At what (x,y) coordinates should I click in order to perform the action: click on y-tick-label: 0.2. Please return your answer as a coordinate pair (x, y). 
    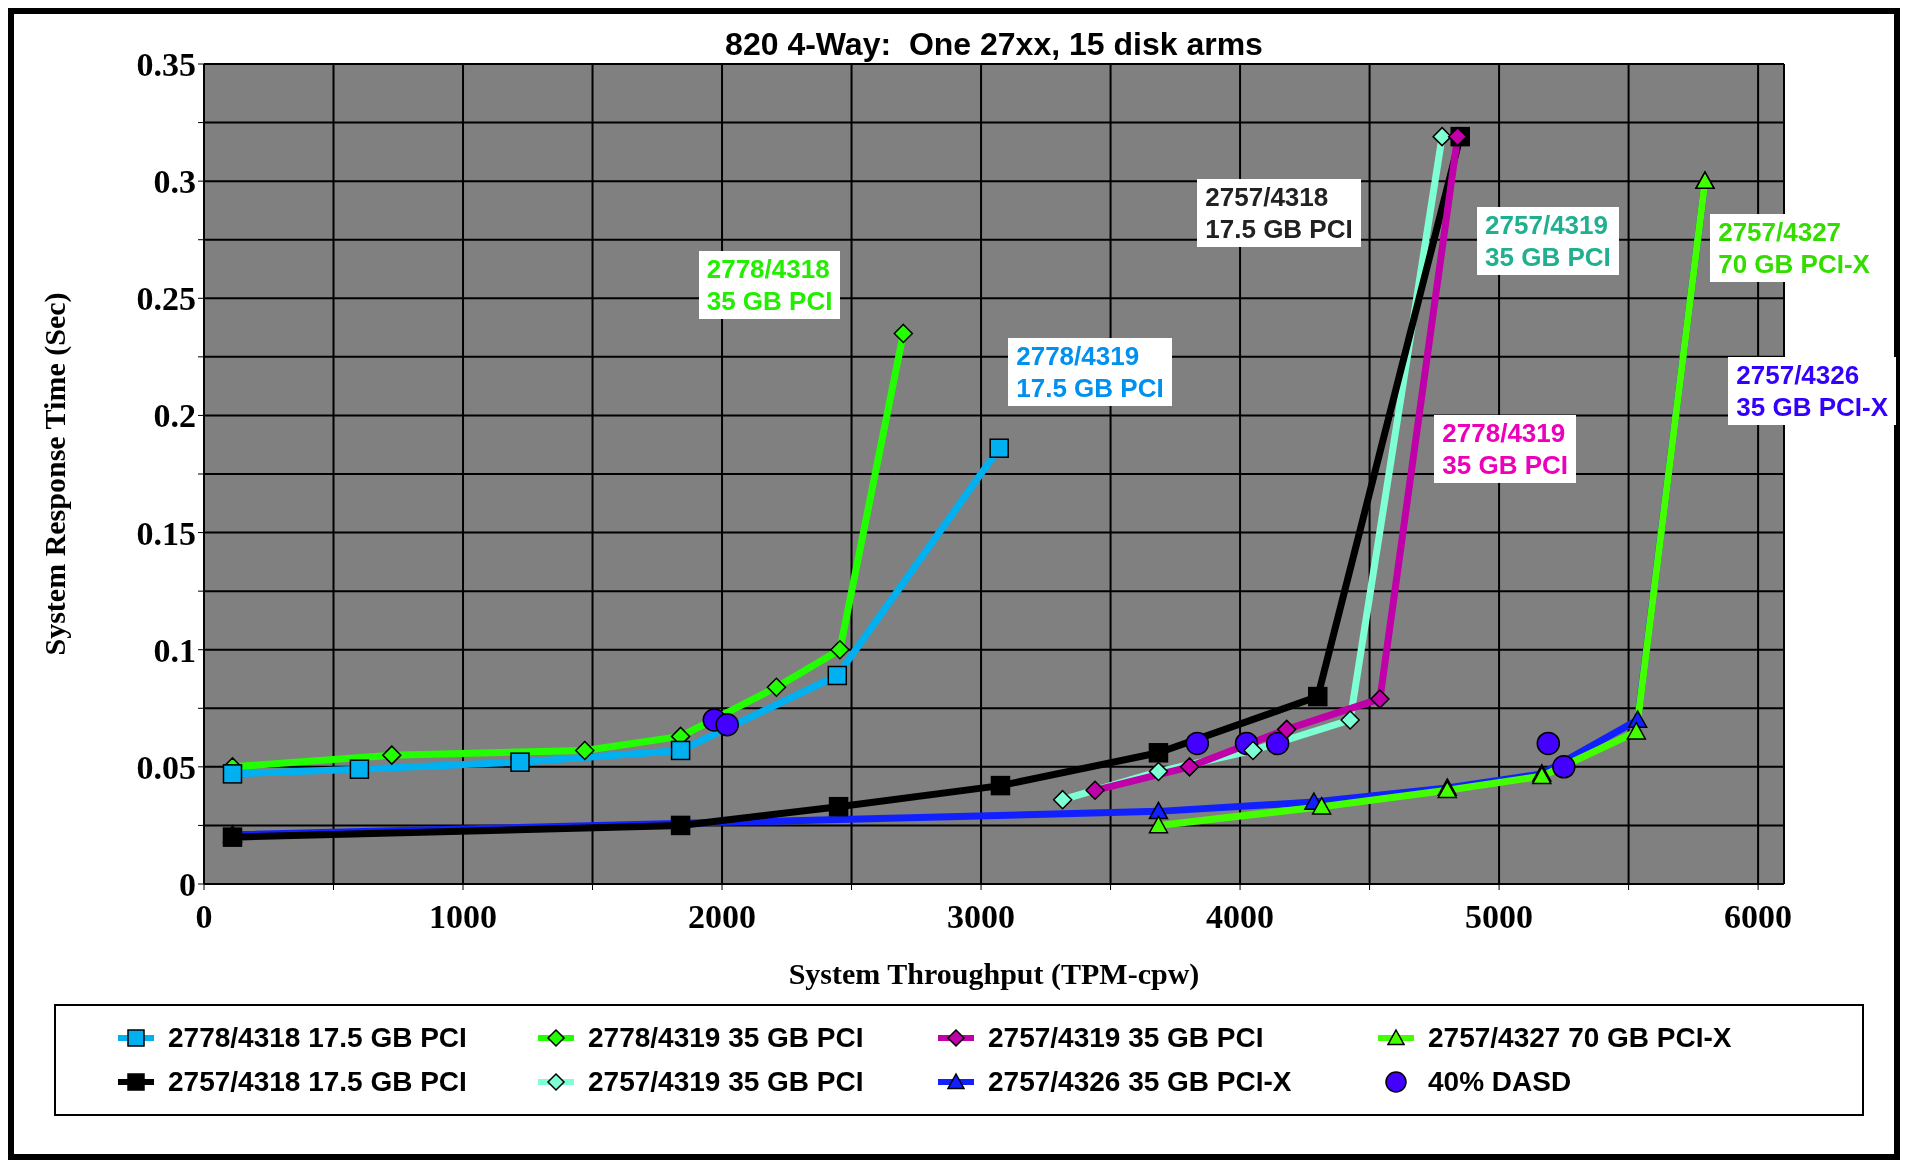
    Looking at the image, I should click on (174, 416).